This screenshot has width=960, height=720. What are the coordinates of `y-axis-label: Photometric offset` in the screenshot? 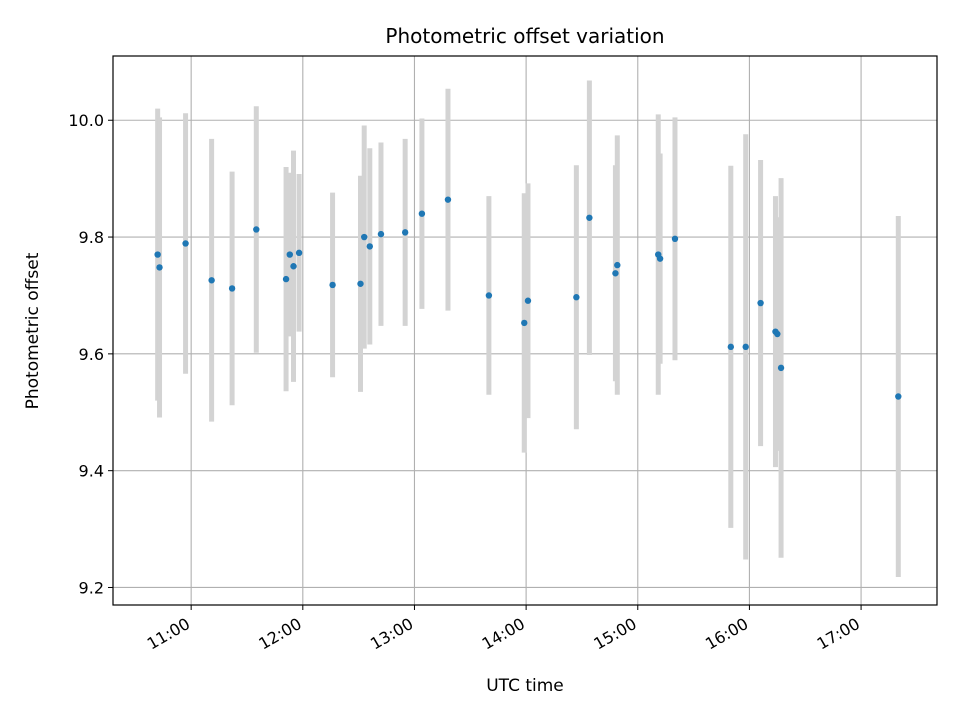 It's located at (33, 330).